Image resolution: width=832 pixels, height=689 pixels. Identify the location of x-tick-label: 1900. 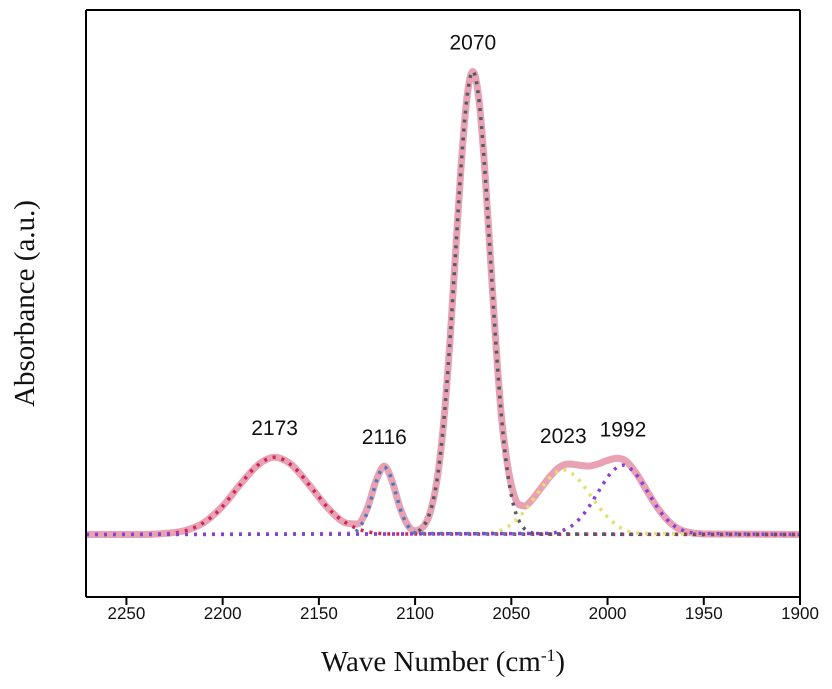
(800, 614).